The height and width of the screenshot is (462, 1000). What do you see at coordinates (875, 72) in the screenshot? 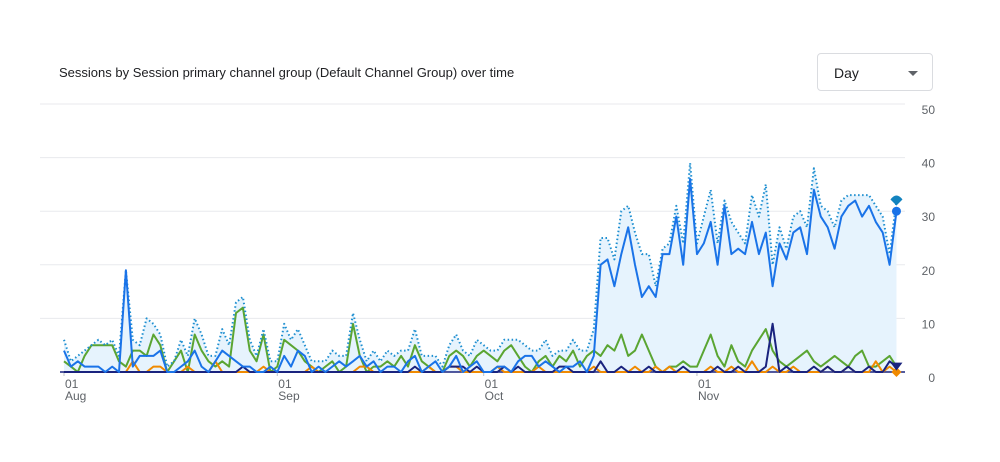
I see `granularity-dropdown: Day` at bounding box center [875, 72].